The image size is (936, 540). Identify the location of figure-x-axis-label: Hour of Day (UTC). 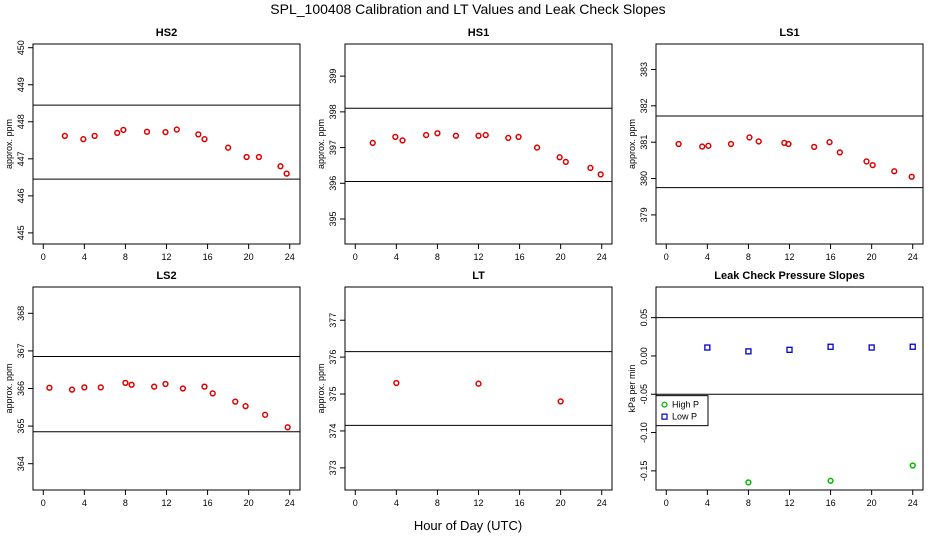
(468, 525).